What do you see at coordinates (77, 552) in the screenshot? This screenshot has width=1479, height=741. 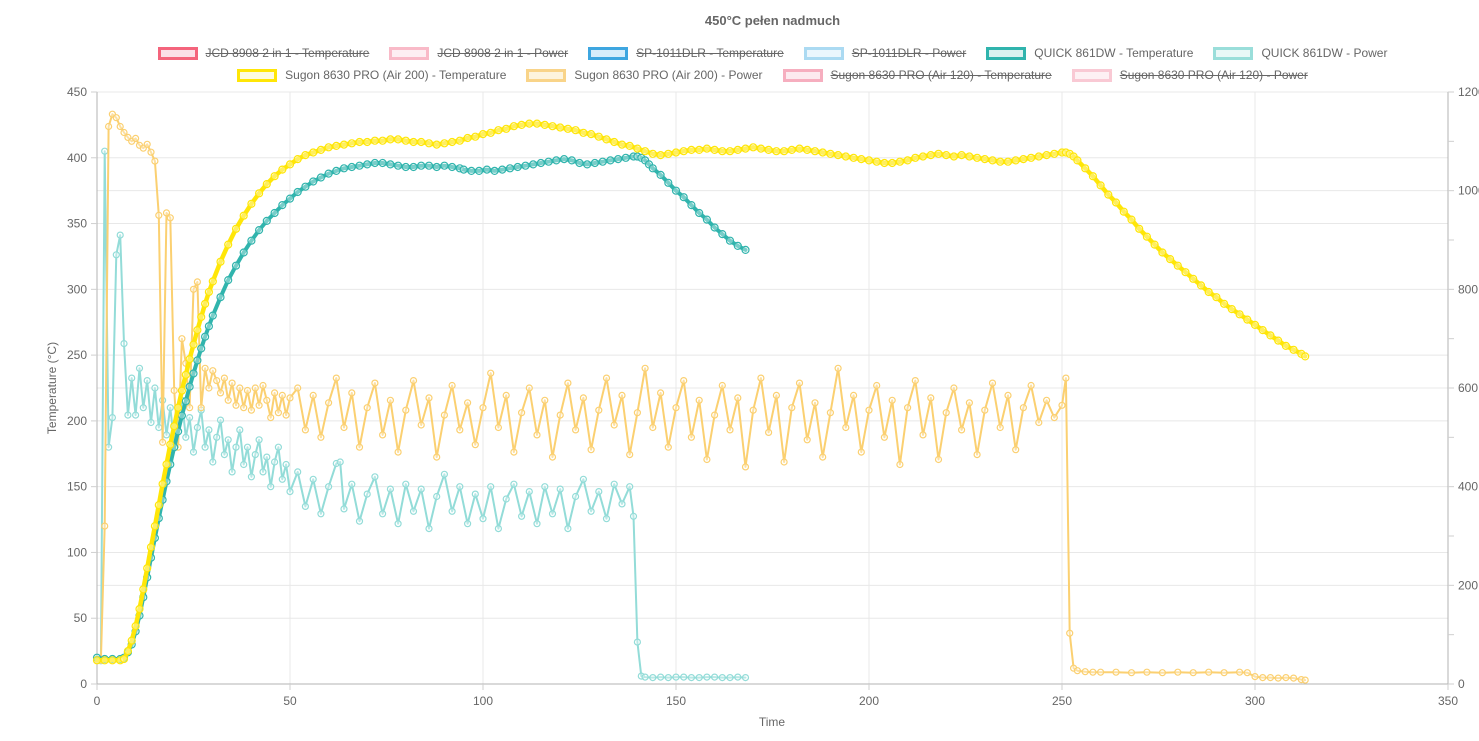 I see `y-left-tick-label: 100` at bounding box center [77, 552].